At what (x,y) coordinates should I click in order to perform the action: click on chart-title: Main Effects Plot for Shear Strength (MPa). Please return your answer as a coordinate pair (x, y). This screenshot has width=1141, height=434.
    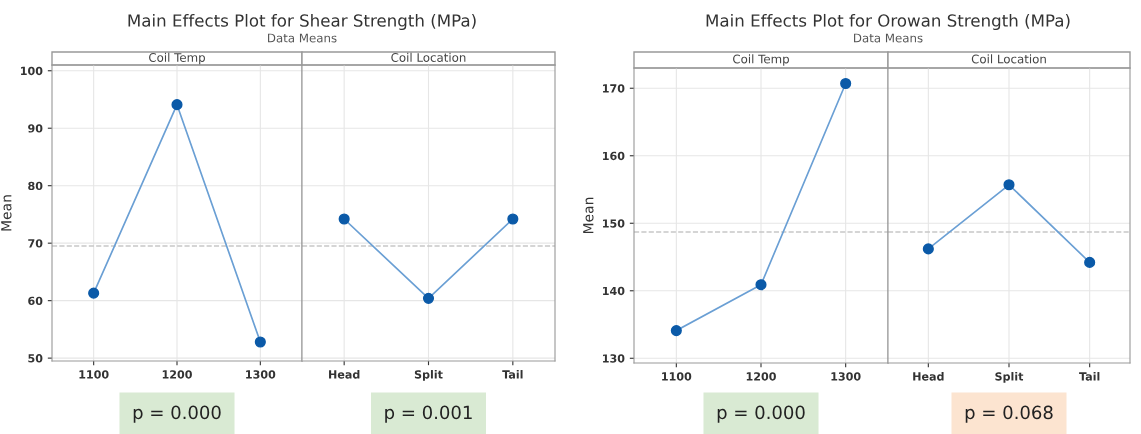
    Looking at the image, I should click on (302, 22).